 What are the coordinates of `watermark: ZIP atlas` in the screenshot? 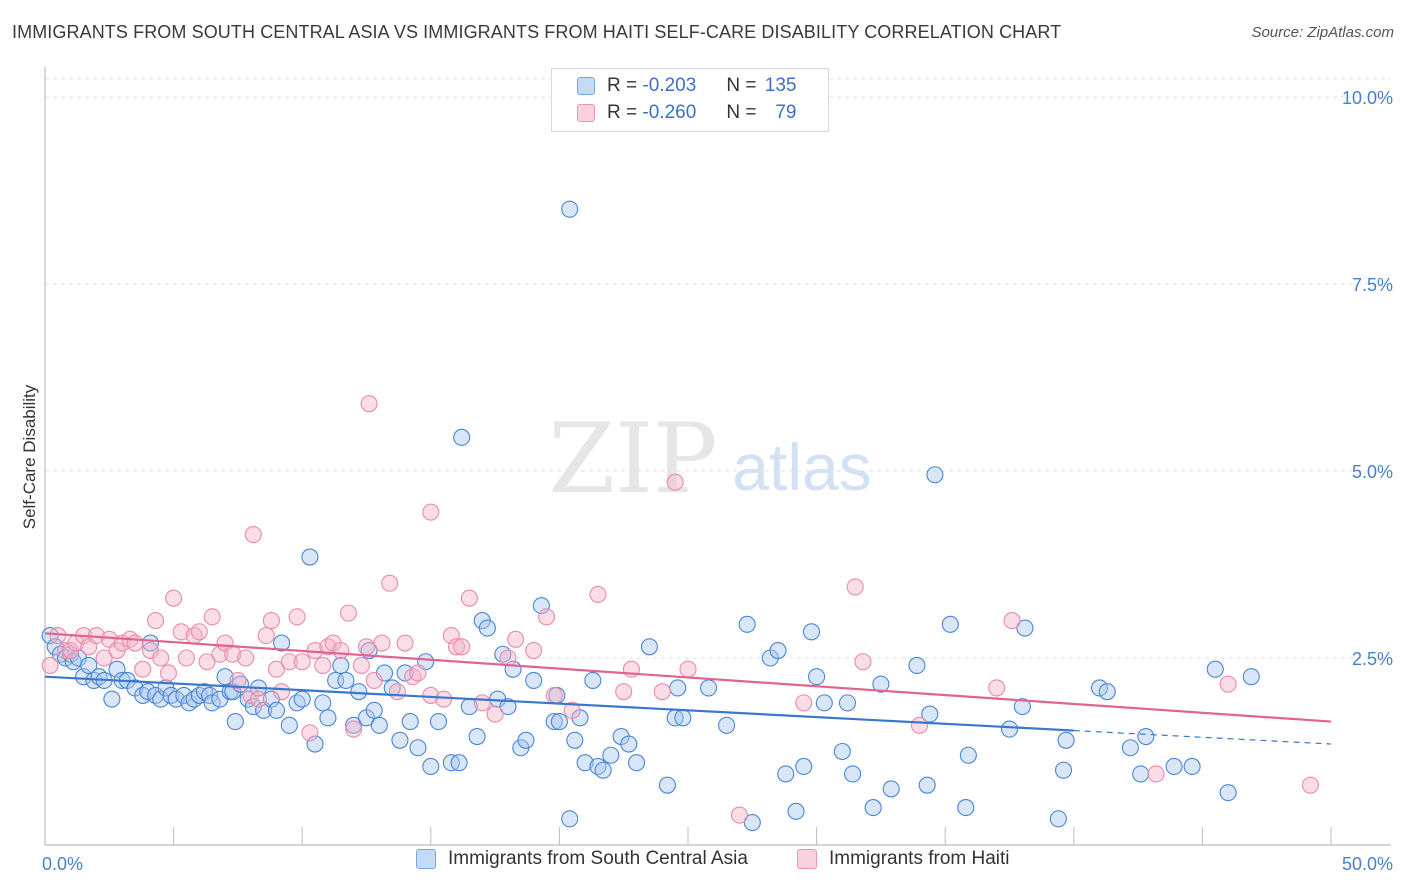 It's located at (709, 459).